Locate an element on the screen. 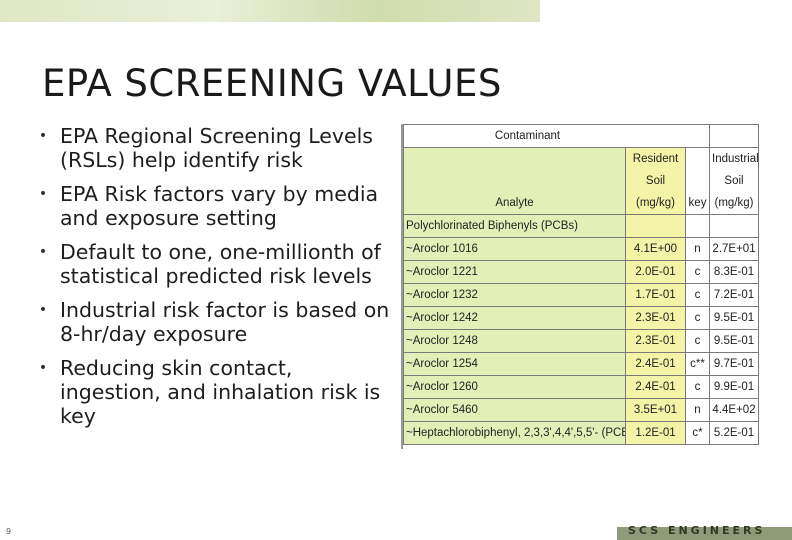 Image resolution: width=792 pixels, height=540 pixels. industrial-value-cell: 5.2E-01 is located at coordinates (734, 433).